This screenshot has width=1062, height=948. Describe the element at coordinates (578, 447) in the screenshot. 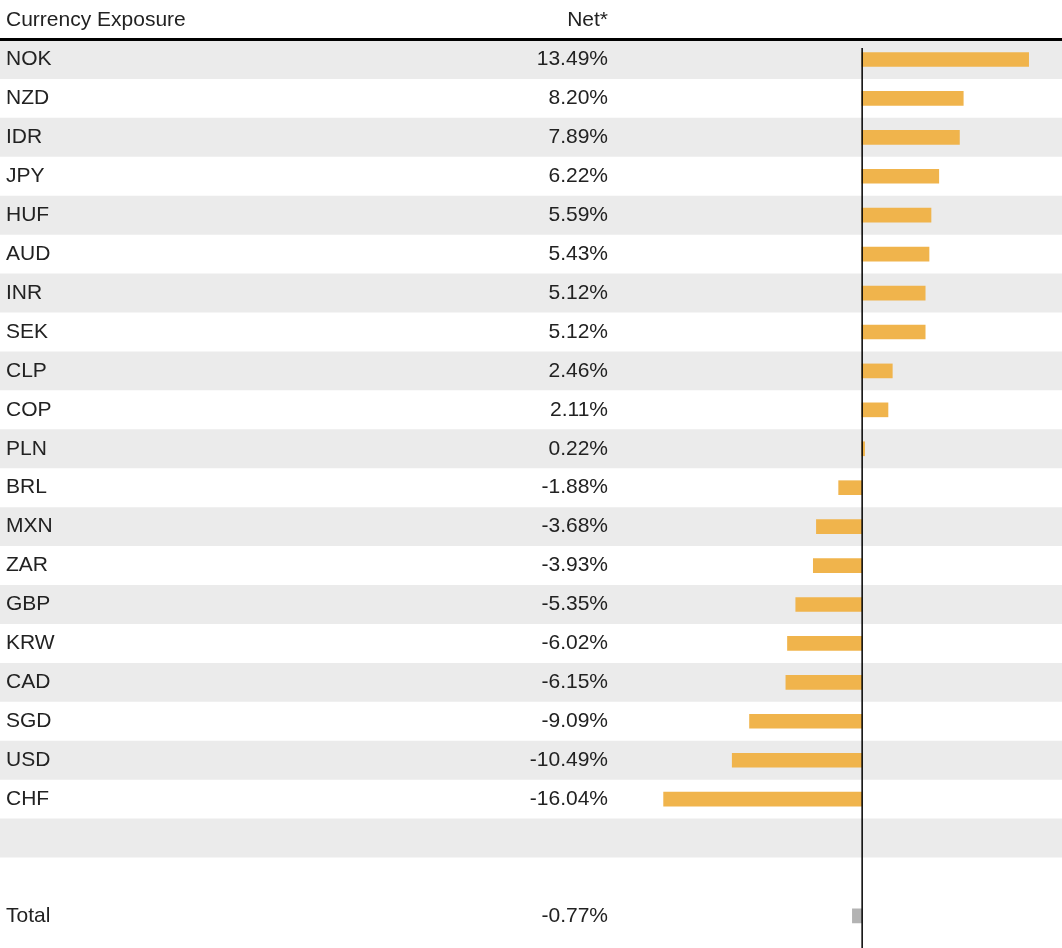

I see `data-label: 0.22%` at that location.